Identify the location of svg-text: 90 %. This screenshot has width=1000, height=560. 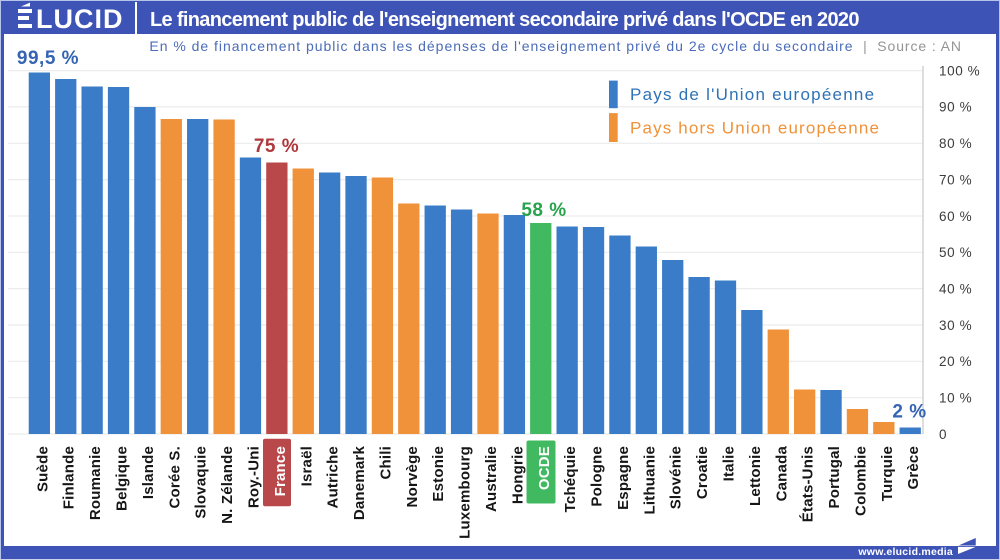
(955, 107).